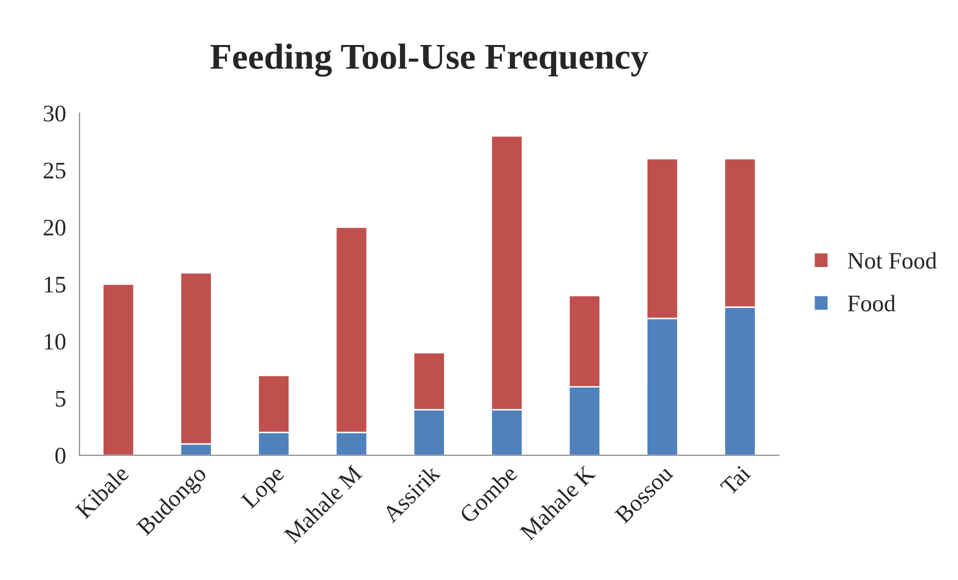 The image size is (958, 580). What do you see at coordinates (118, 370) in the screenshot?
I see `bar` at bounding box center [118, 370].